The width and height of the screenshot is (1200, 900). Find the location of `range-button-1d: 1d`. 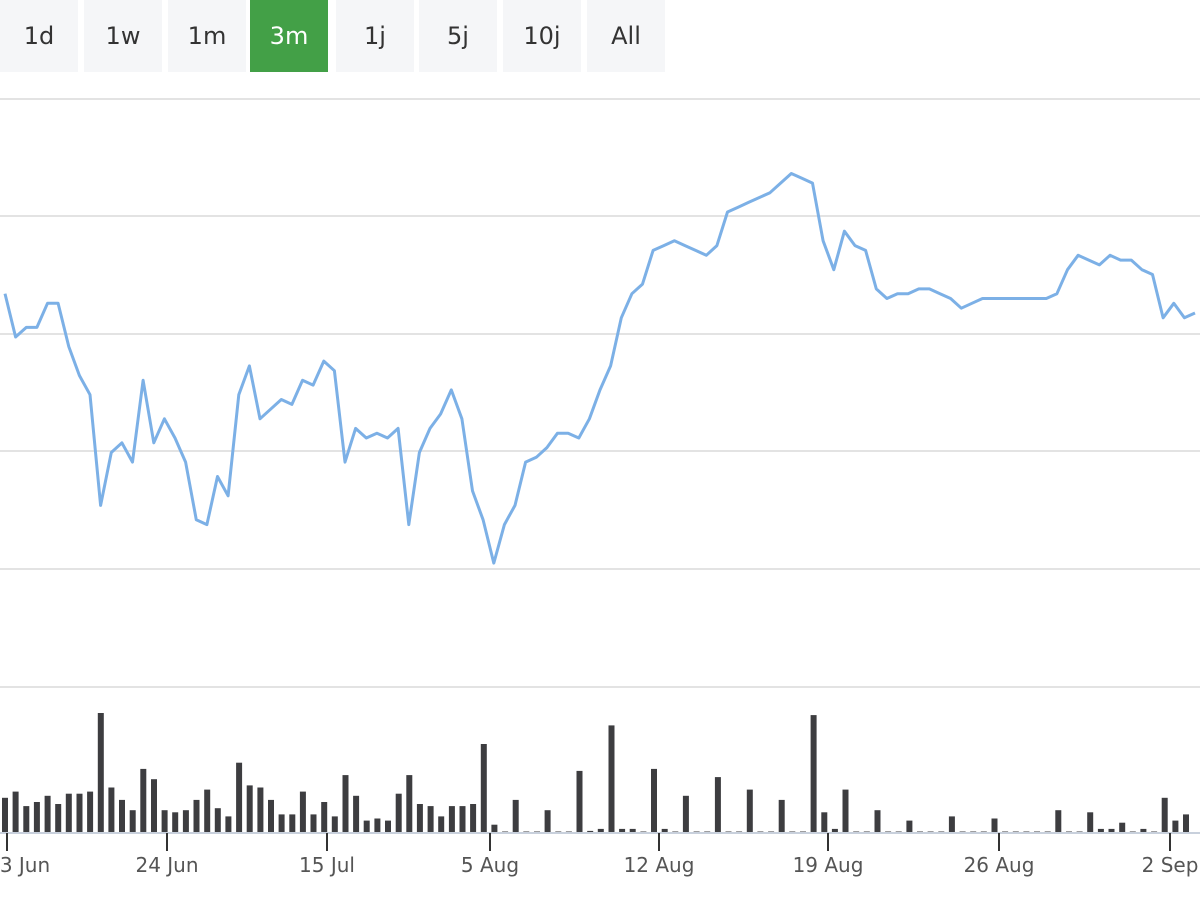

range-button-1d: 1d is located at coordinates (39, 36).